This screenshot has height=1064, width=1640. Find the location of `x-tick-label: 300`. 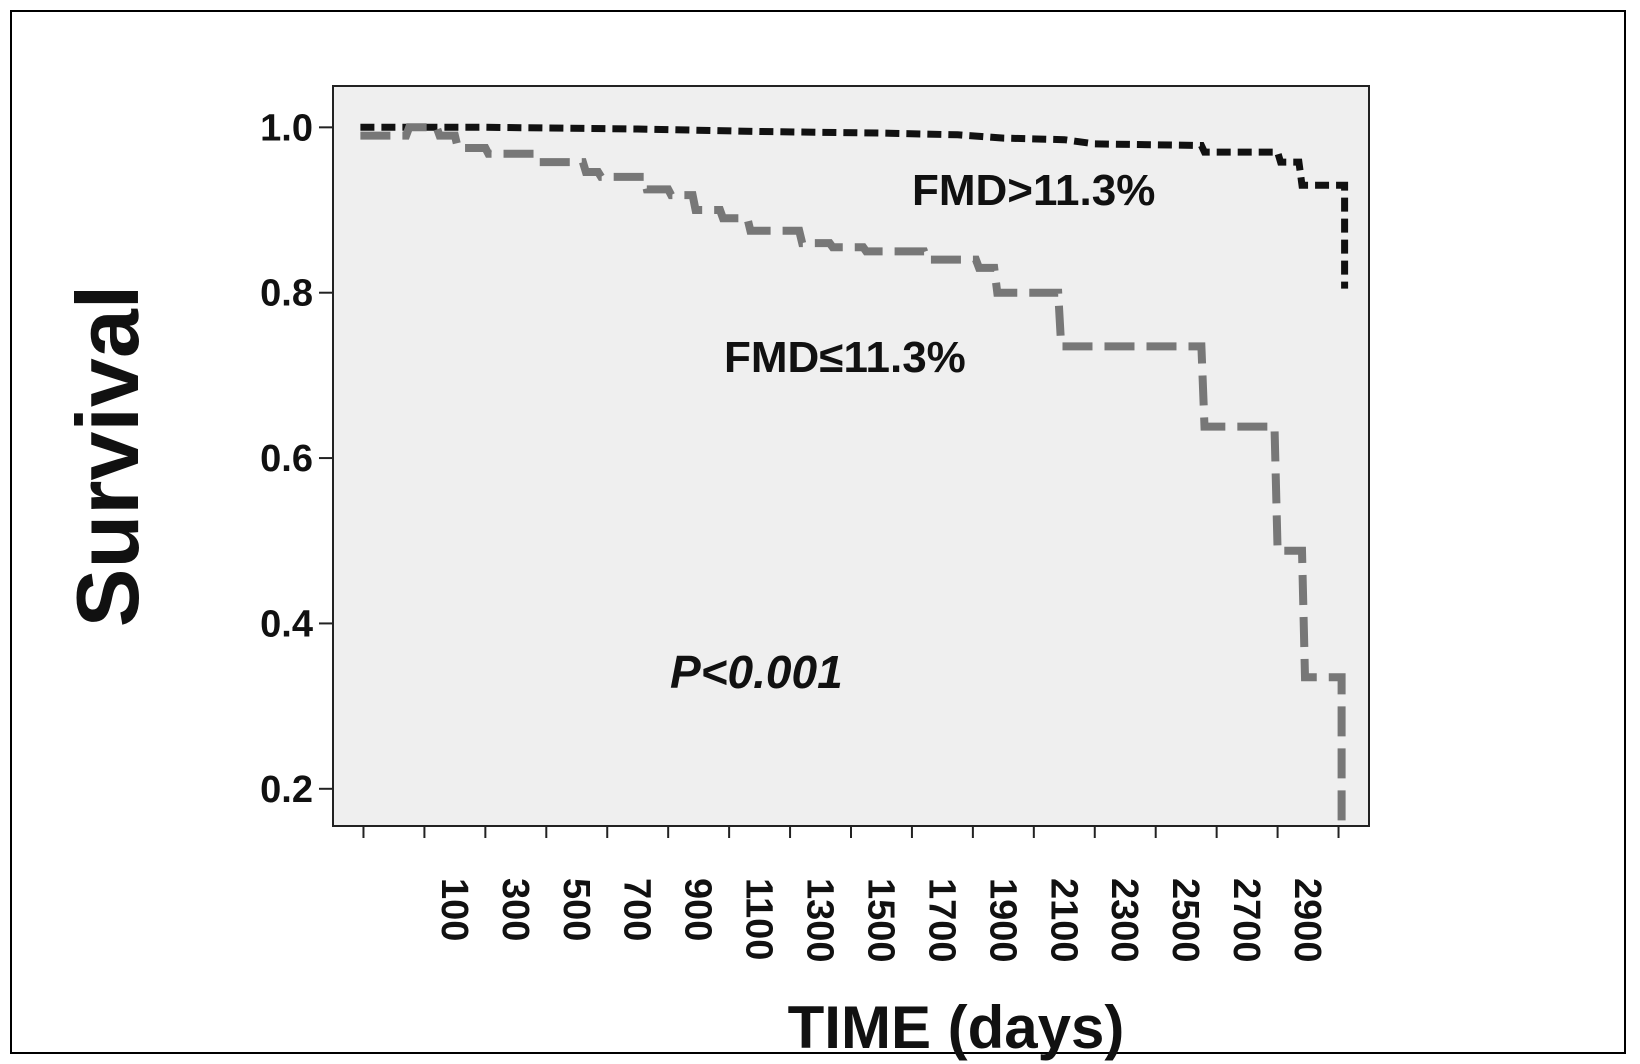

x-tick-label: 300 is located at coordinates (515, 909).